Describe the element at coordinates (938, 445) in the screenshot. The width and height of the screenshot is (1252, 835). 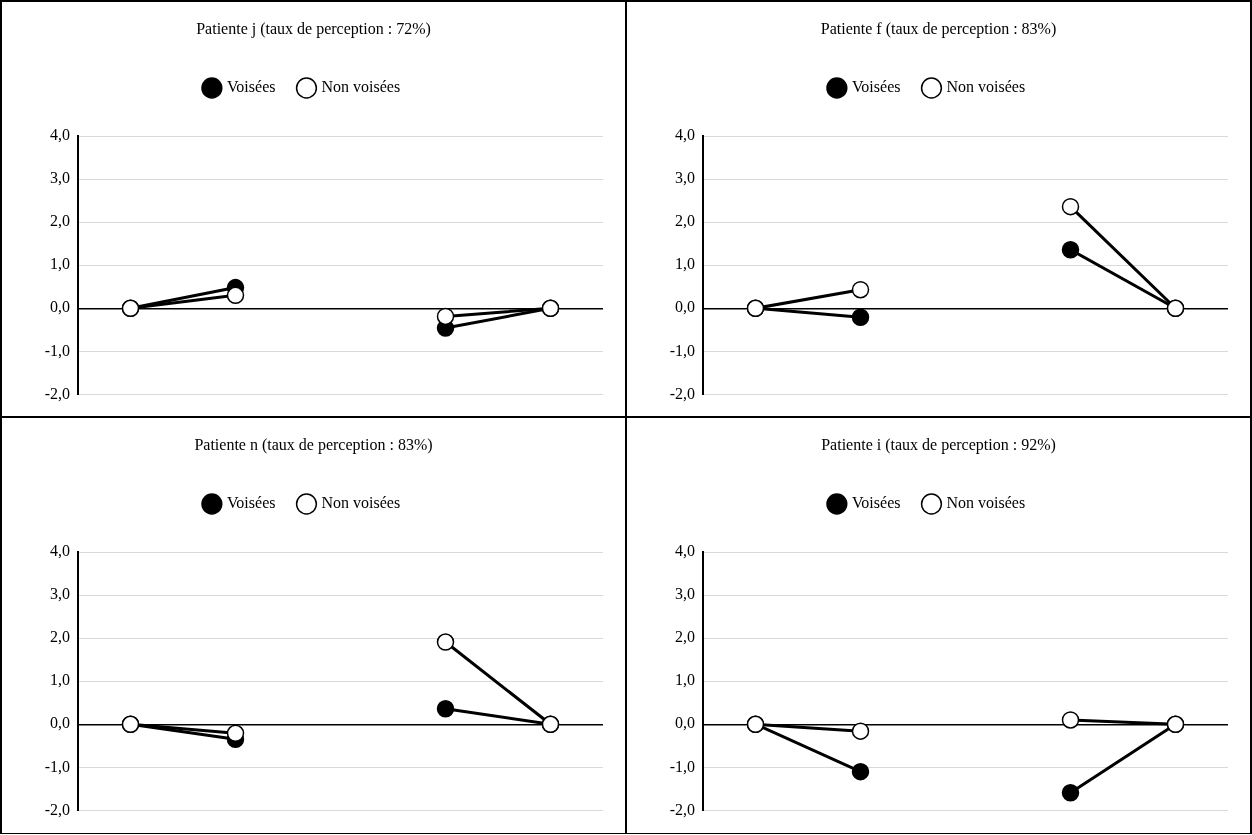
I see `chart-title: Patiente i (taux de perception : 92%)` at that location.